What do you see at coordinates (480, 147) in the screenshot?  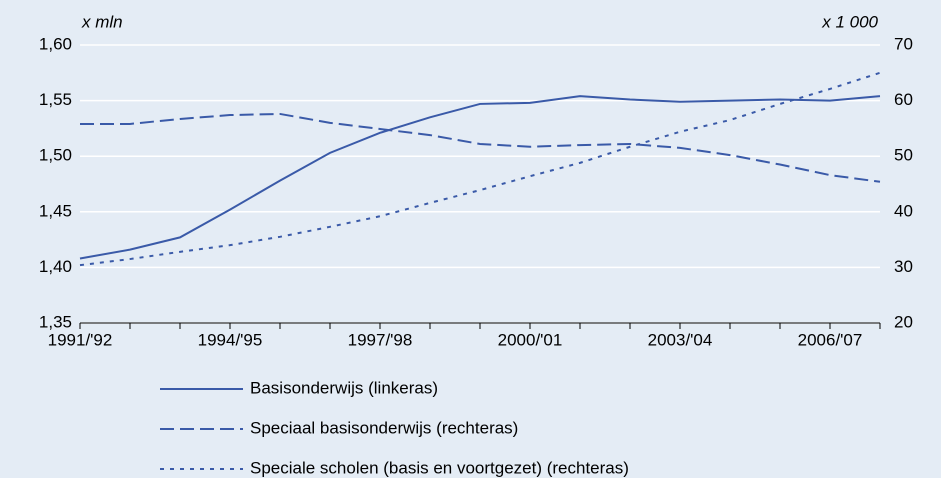 I see `line-series` at bounding box center [480, 147].